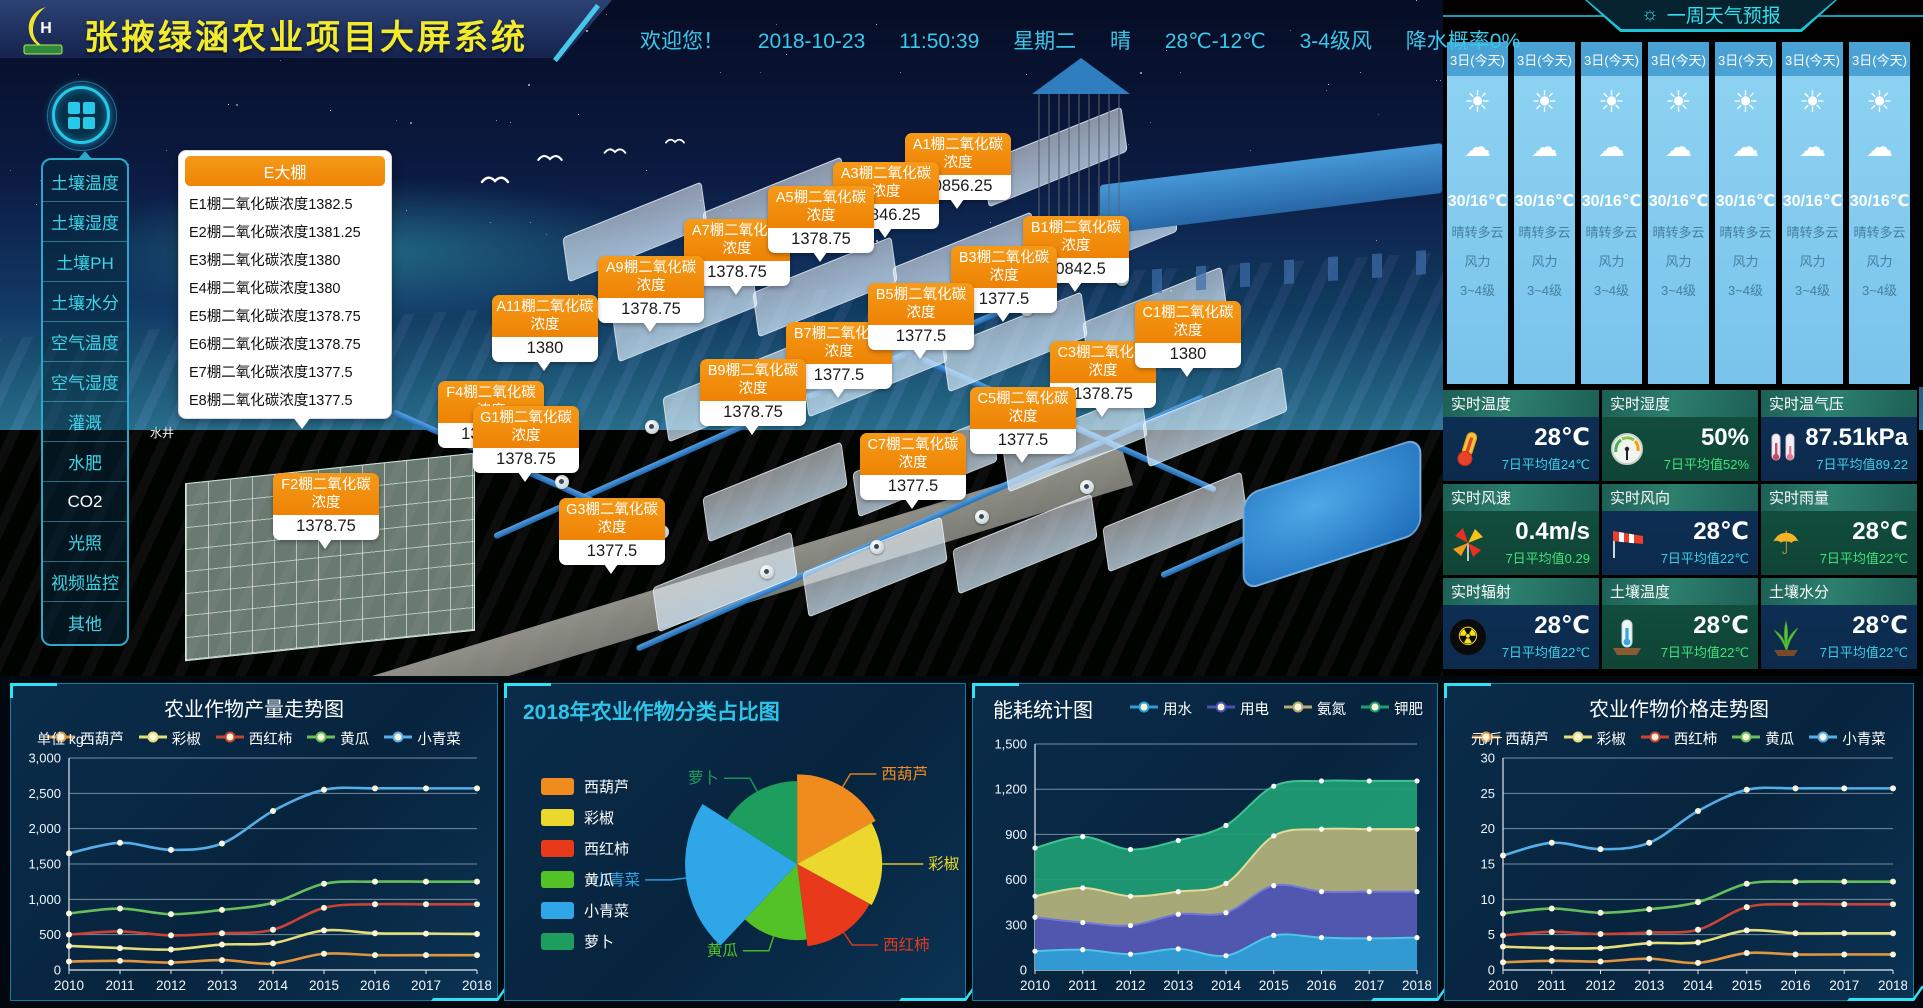 The width and height of the screenshot is (1923, 1008). What do you see at coordinates (585, 941) in the screenshot?
I see `legend-item-萝卜: 萝卜` at bounding box center [585, 941].